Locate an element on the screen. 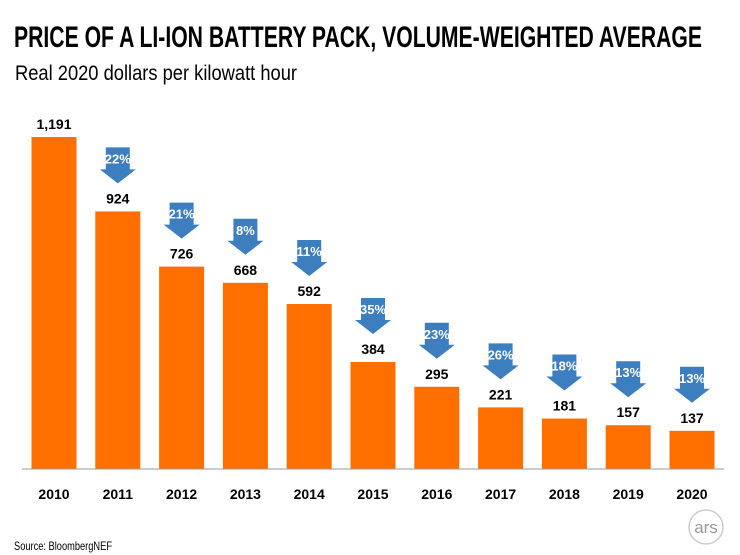 Image resolution: width=740 pixels, height=555 pixels. x-tick-2013: 2013 is located at coordinates (245, 494).